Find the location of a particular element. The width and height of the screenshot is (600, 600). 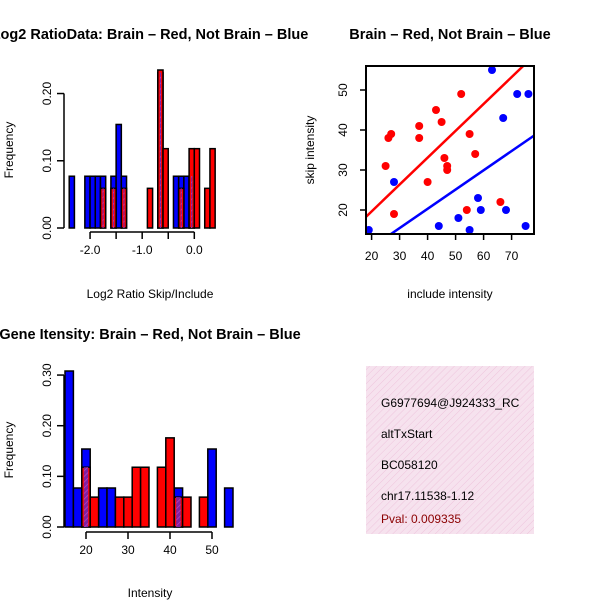

y-tick-label: 0.30 is located at coordinates (47, 375).